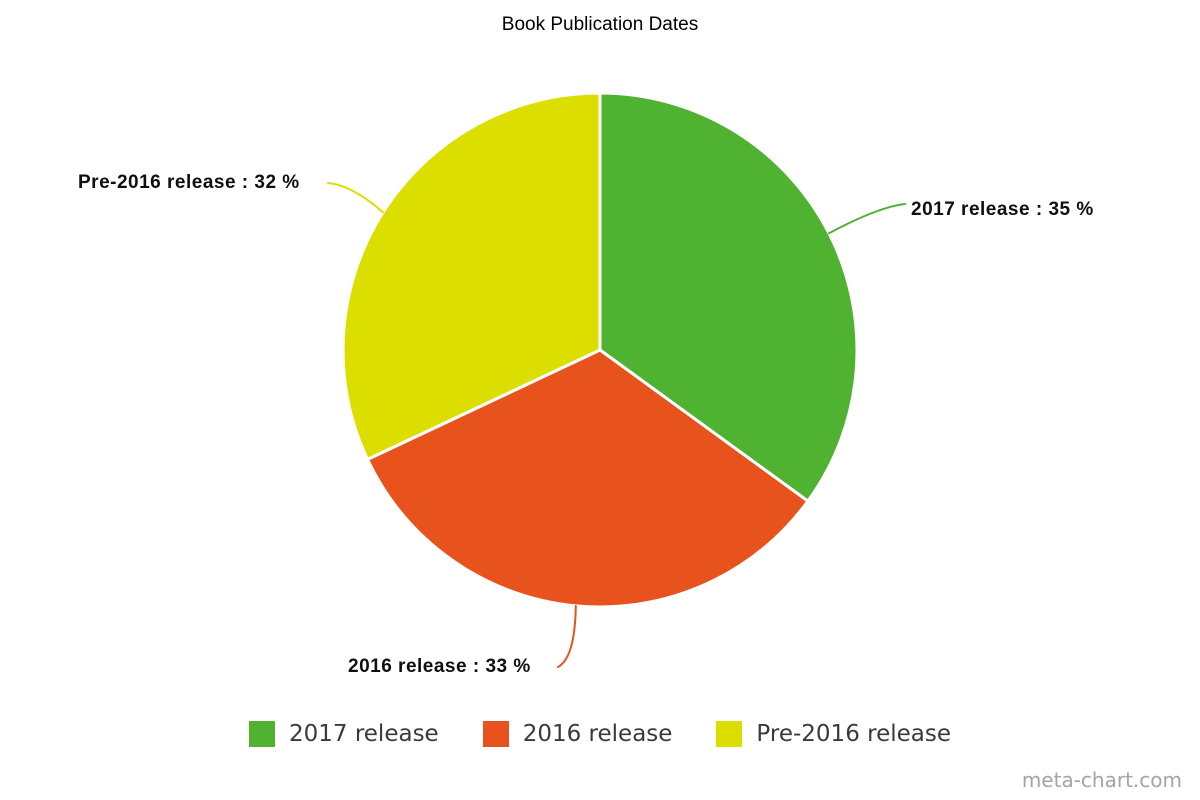 Image resolution: width=1200 pixels, height=800 pixels. What do you see at coordinates (1101, 780) in the screenshot?
I see `watermark-meta-chart: meta-chart.com` at bounding box center [1101, 780].